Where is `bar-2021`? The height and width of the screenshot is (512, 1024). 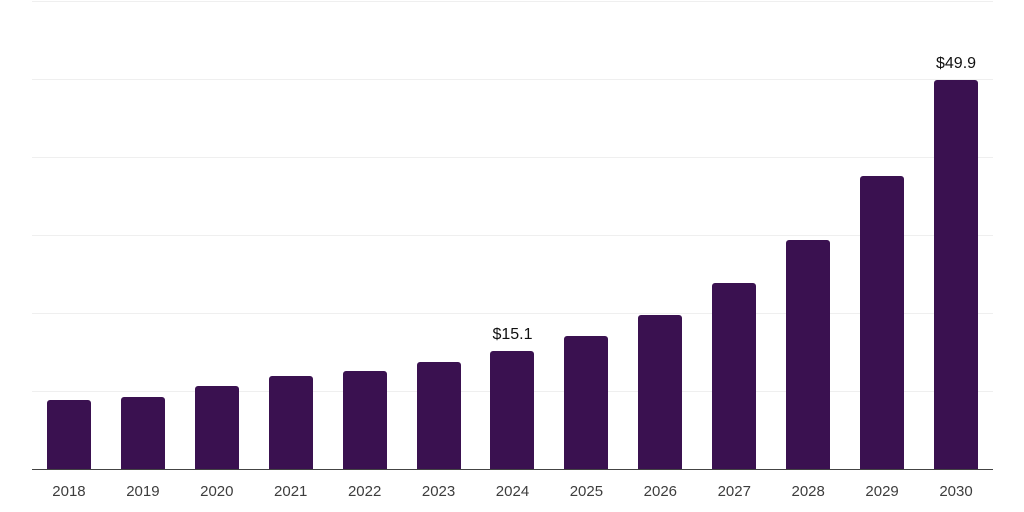 bar-2021 is located at coordinates (290, 422).